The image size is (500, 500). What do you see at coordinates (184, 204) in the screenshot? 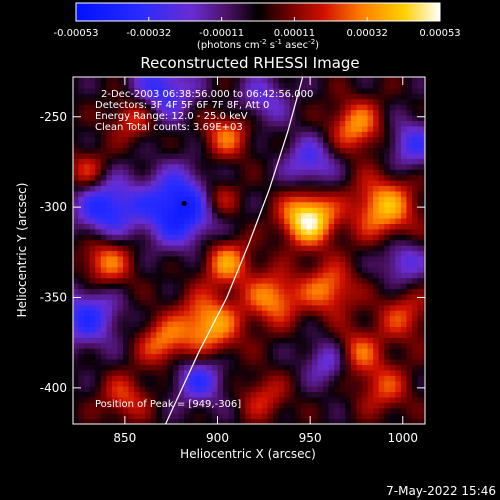
I see `center-marker` at bounding box center [184, 204].